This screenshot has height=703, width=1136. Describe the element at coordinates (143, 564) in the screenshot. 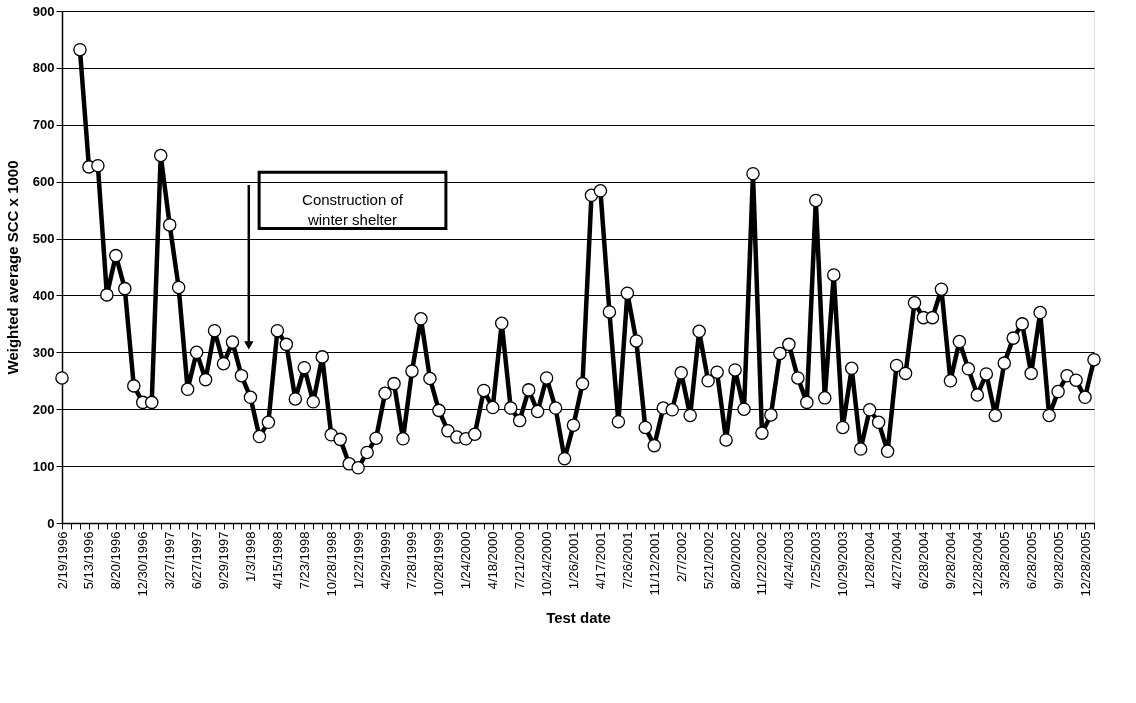

I see `x-tick-label: 12/30/1996` at that location.